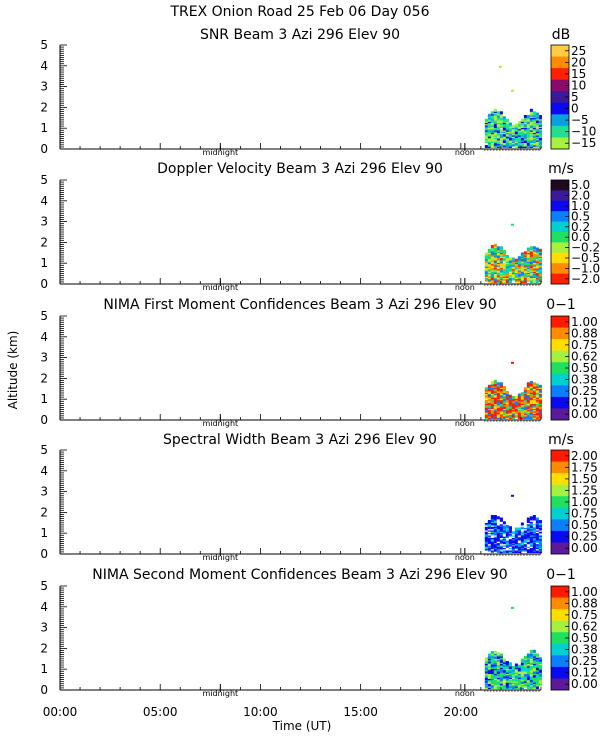 The image size is (600, 750). What do you see at coordinates (578, 62) in the screenshot?
I see `colorbar-label: 20` at bounding box center [578, 62].